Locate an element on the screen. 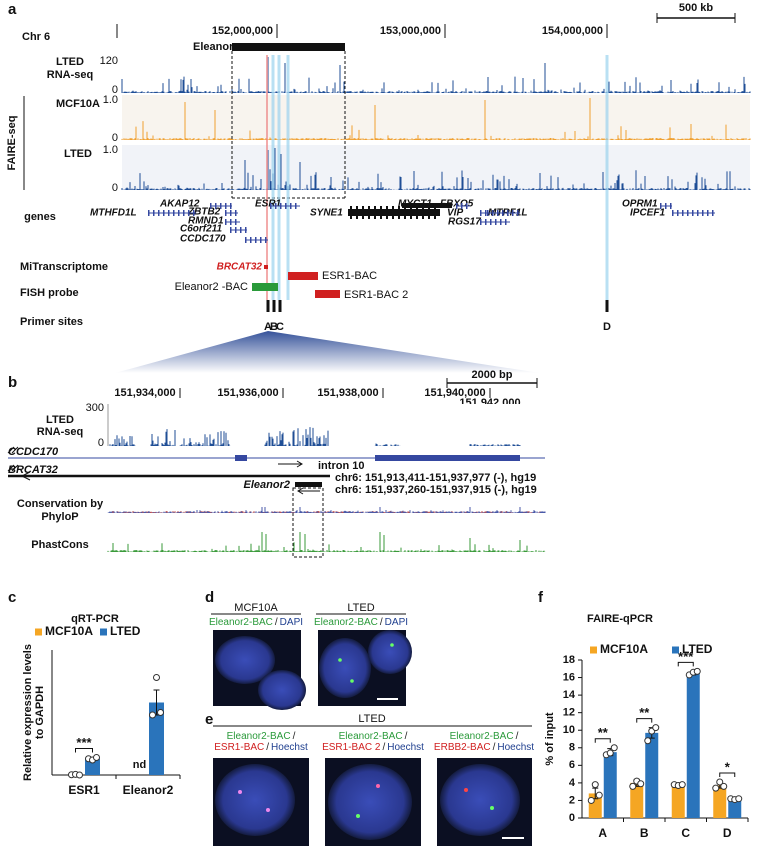 This screenshot has width=759, height=849. track-label: MCF10A is located at coordinates (78, 104).